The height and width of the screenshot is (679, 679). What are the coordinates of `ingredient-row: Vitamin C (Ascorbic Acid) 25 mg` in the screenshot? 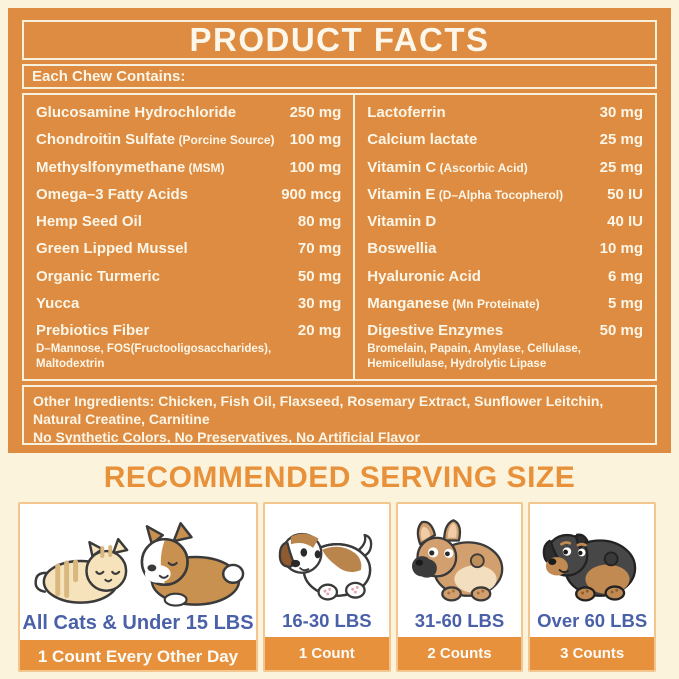 It's located at (505, 167).